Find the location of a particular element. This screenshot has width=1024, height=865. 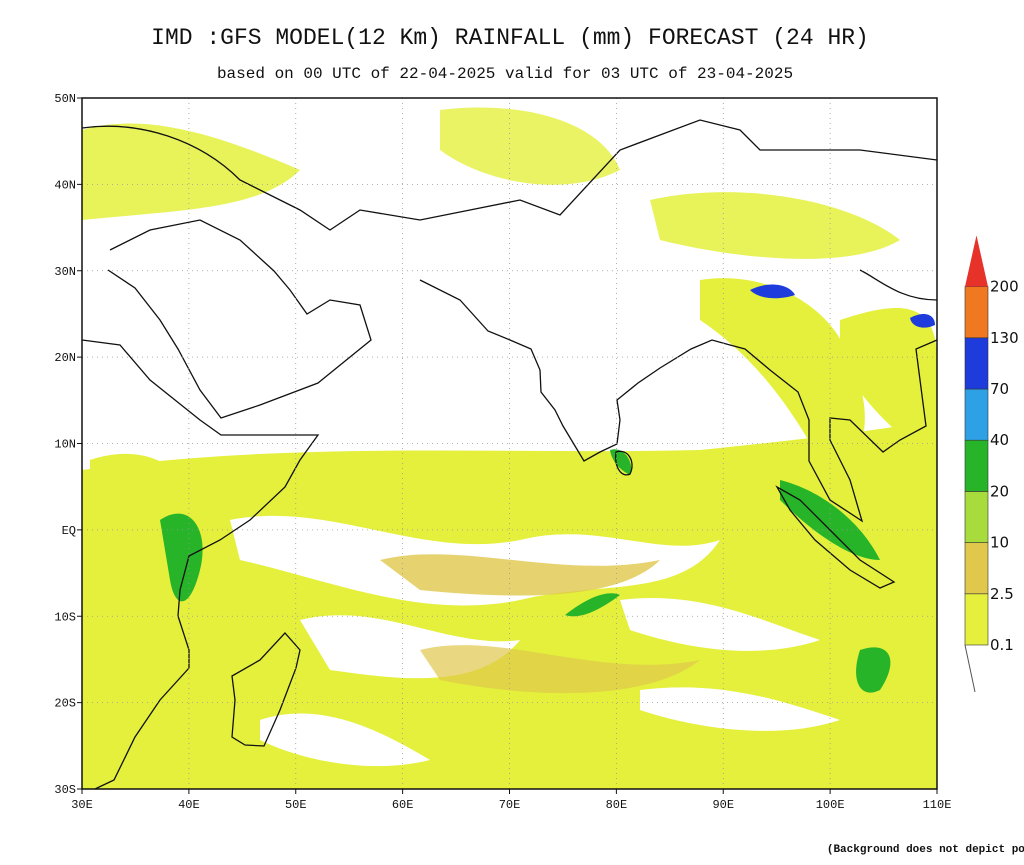

lat-label: 10S is located at coordinates (65, 617).